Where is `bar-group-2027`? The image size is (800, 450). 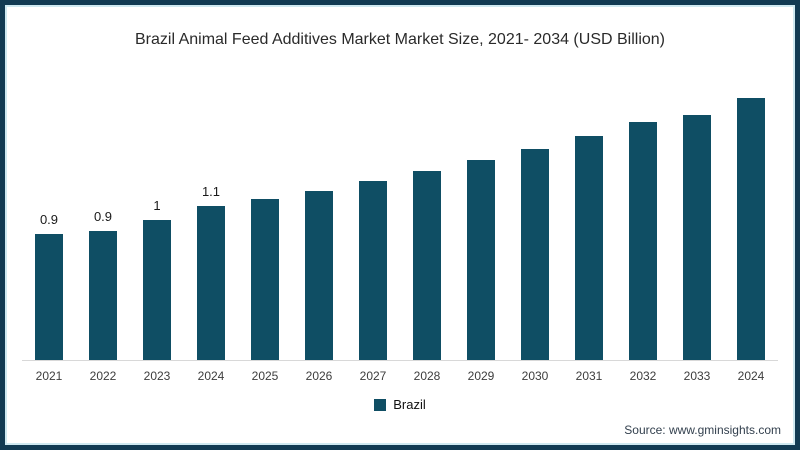
bar-group-2027 is located at coordinates (373, 213).